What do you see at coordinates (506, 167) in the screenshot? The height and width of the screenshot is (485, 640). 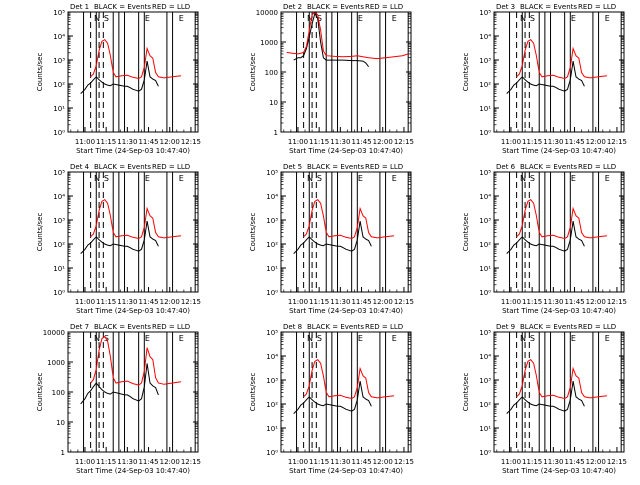 I see `panel-title-det: Det 6` at bounding box center [506, 167].